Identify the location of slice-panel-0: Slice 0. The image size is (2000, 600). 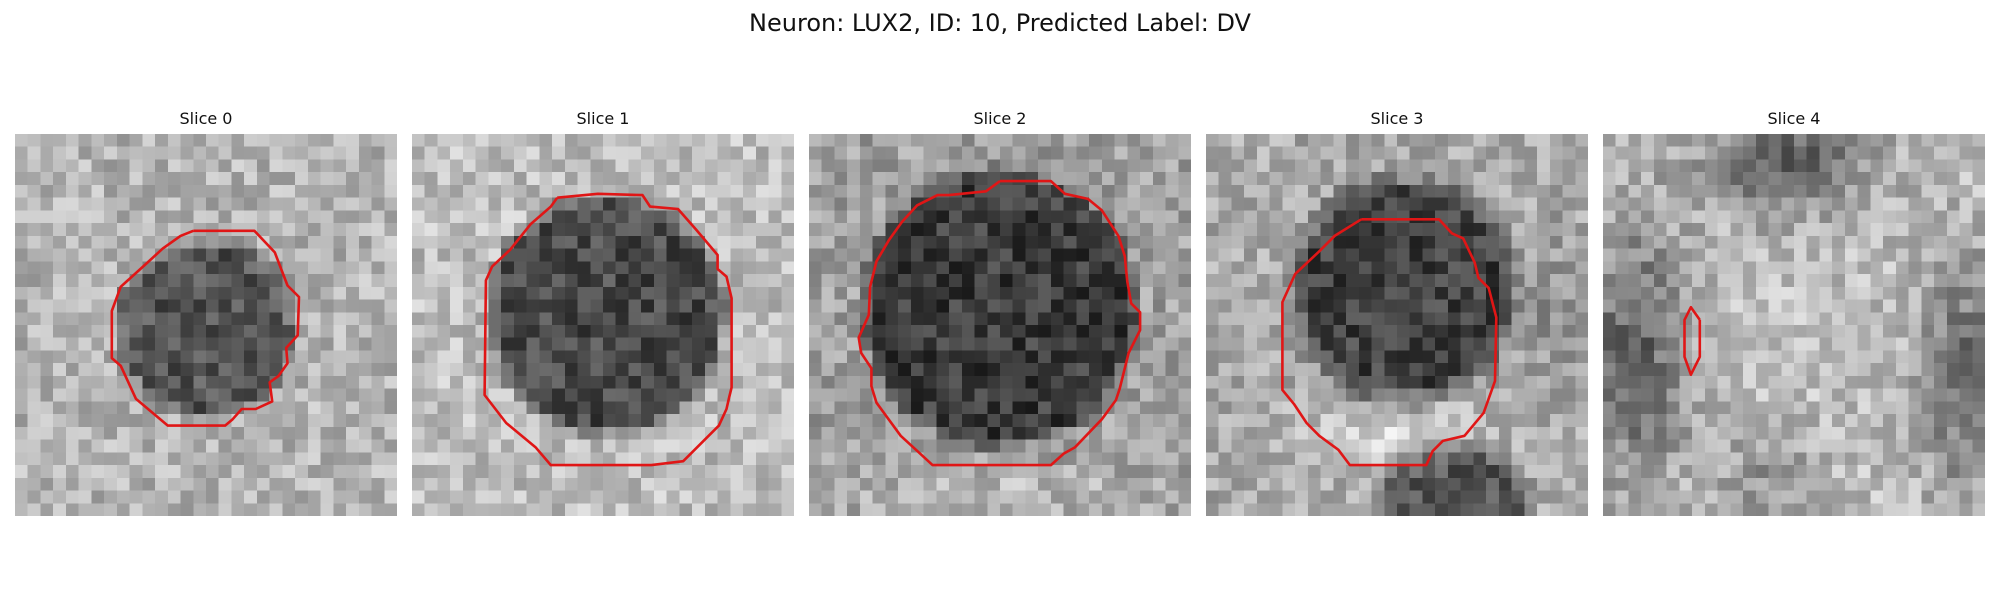
(206, 313).